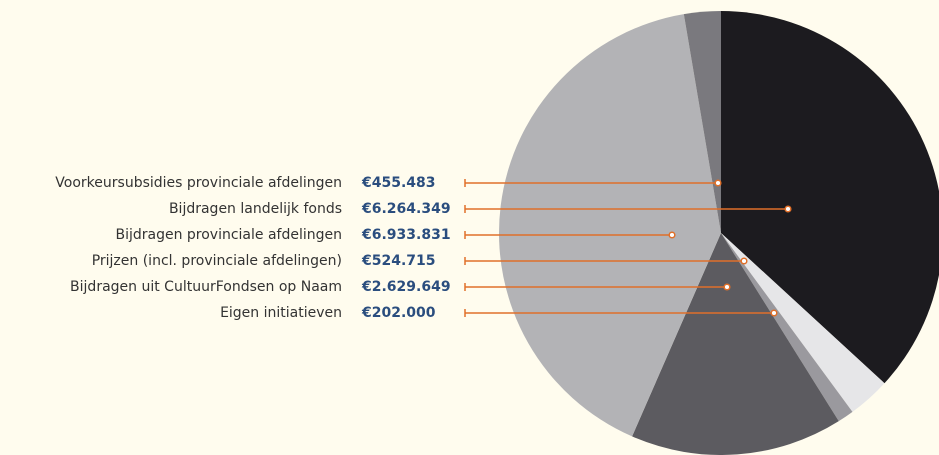 Image resolution: width=939 pixels, height=455 pixels. Describe the element at coordinates (406, 235) in the screenshot. I see `value-label: €6.933.831` at that location.